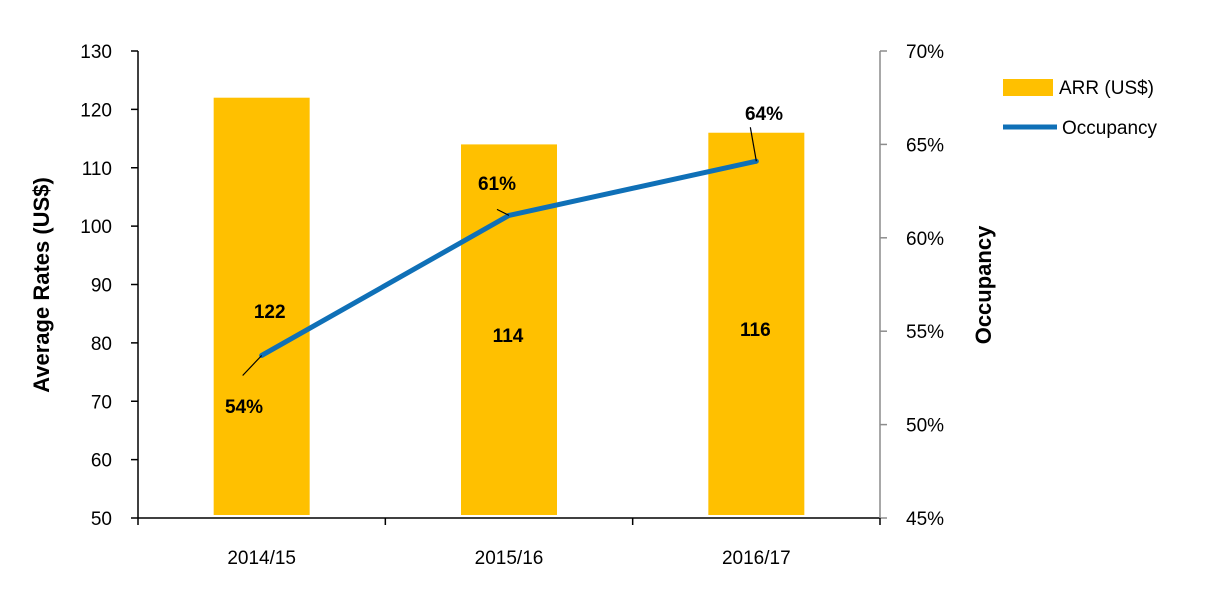  Describe the element at coordinates (508, 336) in the screenshot. I see `bar-value-label: 114` at that location.